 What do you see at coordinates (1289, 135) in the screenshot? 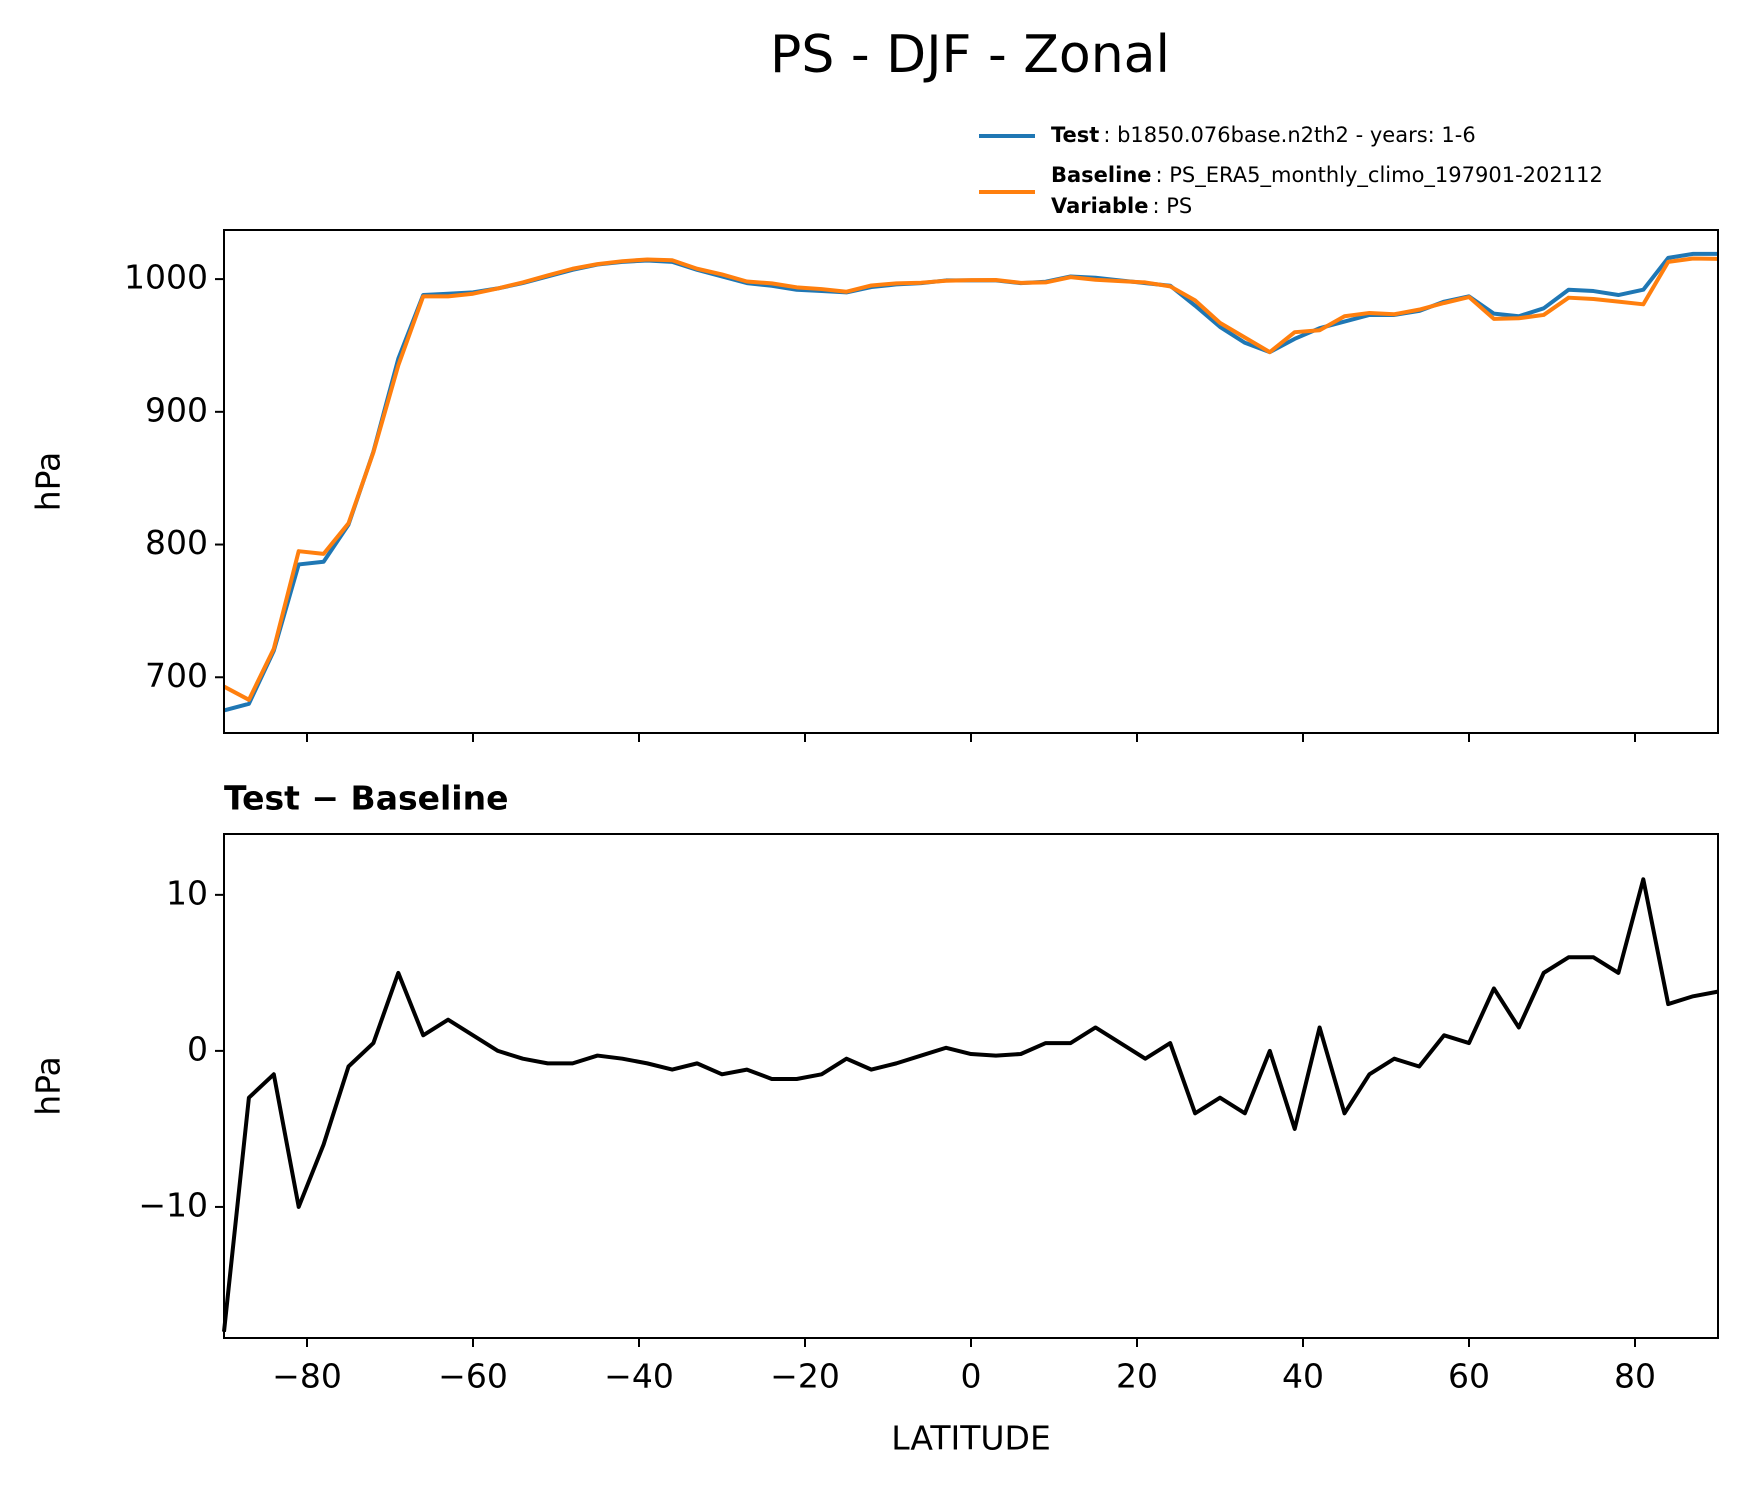
I see `legend-description: : b1850.076base.n2th2 - years: 1-6` at bounding box center [1289, 135].